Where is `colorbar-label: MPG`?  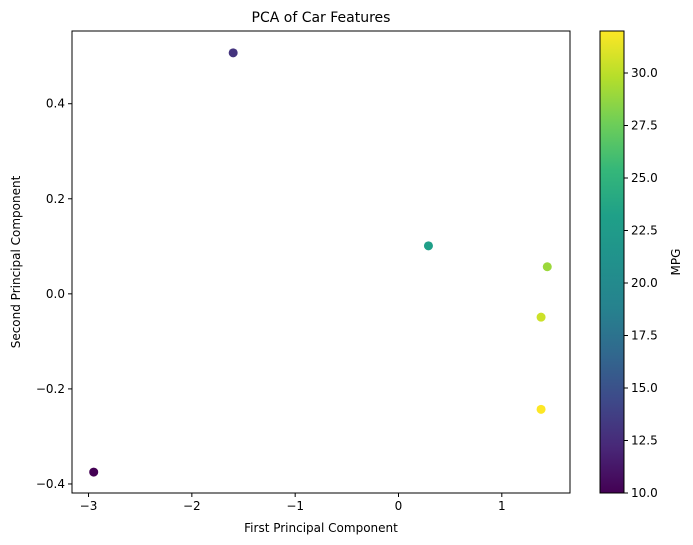 colorbar-label: MPG is located at coordinates (676, 262).